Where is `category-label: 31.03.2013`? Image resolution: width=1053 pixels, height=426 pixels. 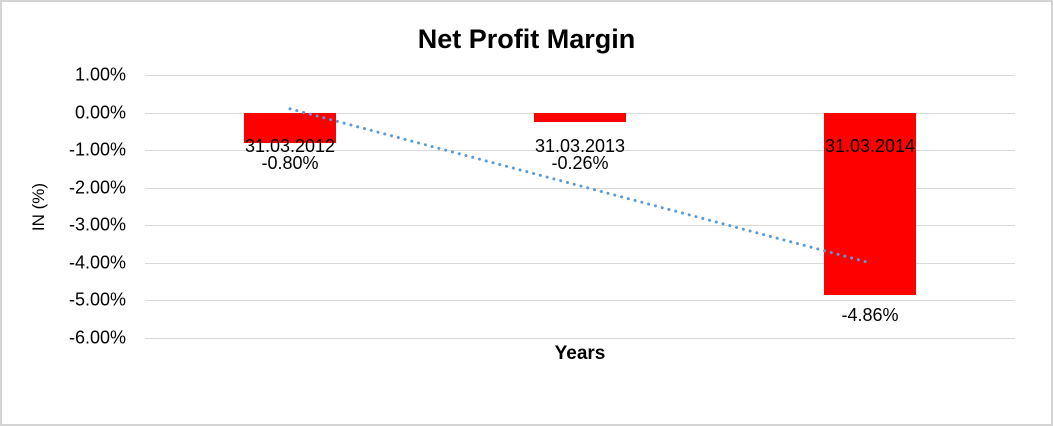 category-label: 31.03.2013 is located at coordinates (580, 145).